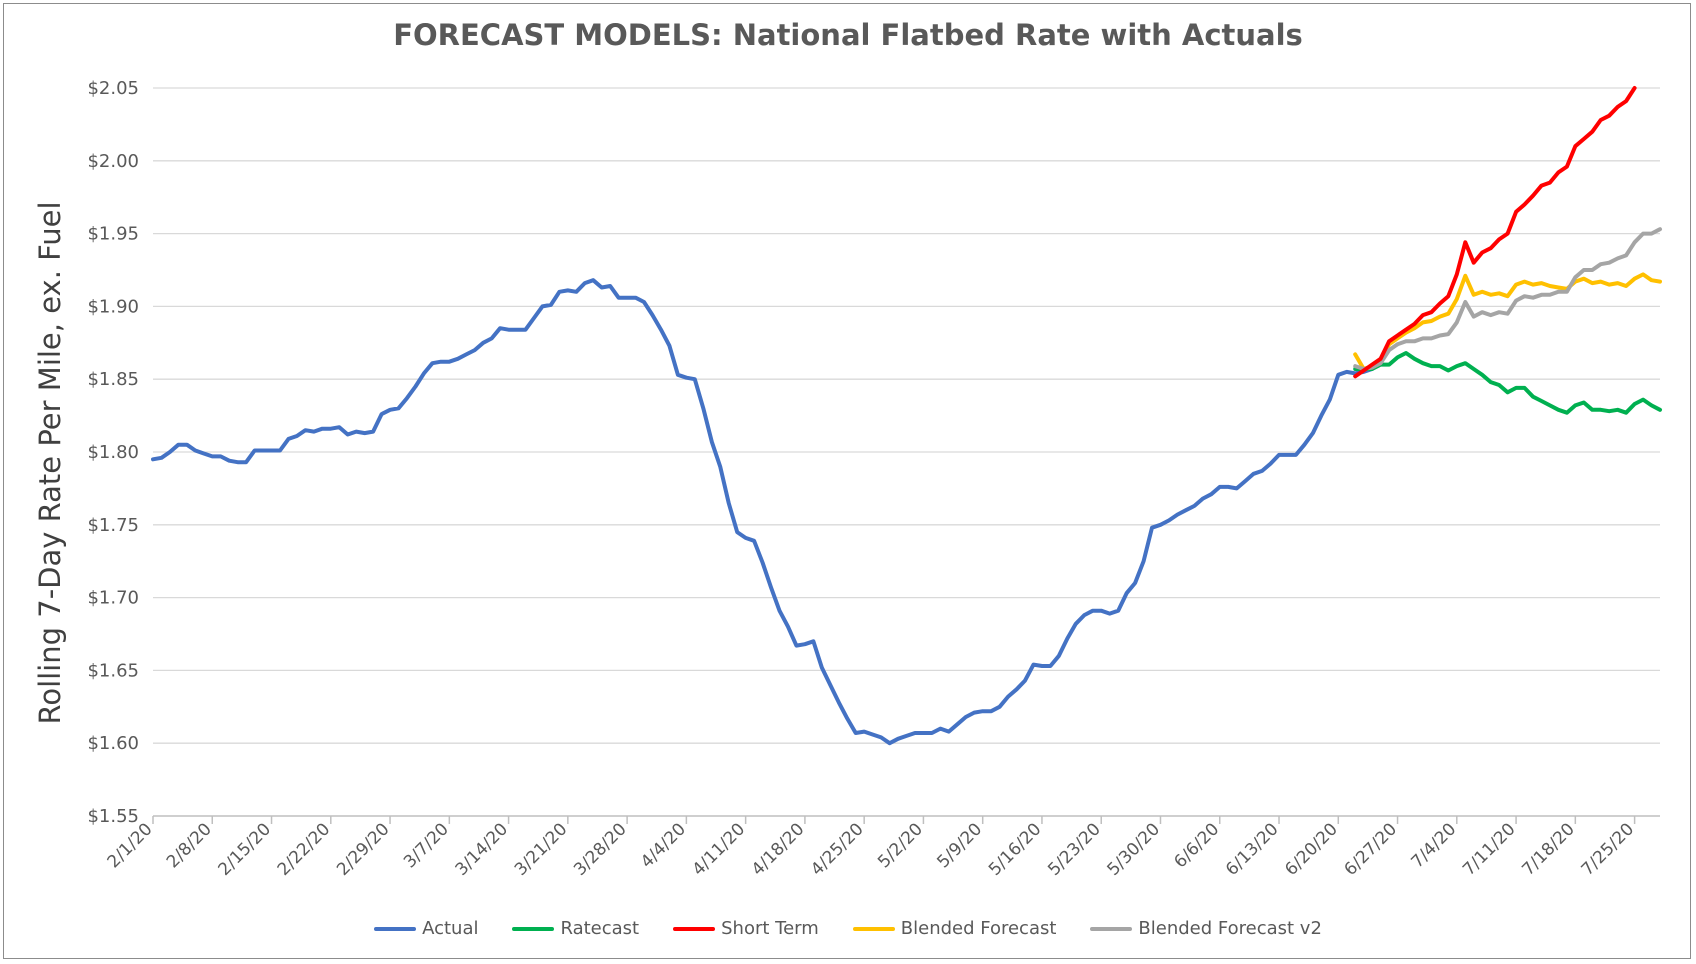  What do you see at coordinates (113, 234) in the screenshot?
I see `y-tick-label: $1.95` at bounding box center [113, 234].